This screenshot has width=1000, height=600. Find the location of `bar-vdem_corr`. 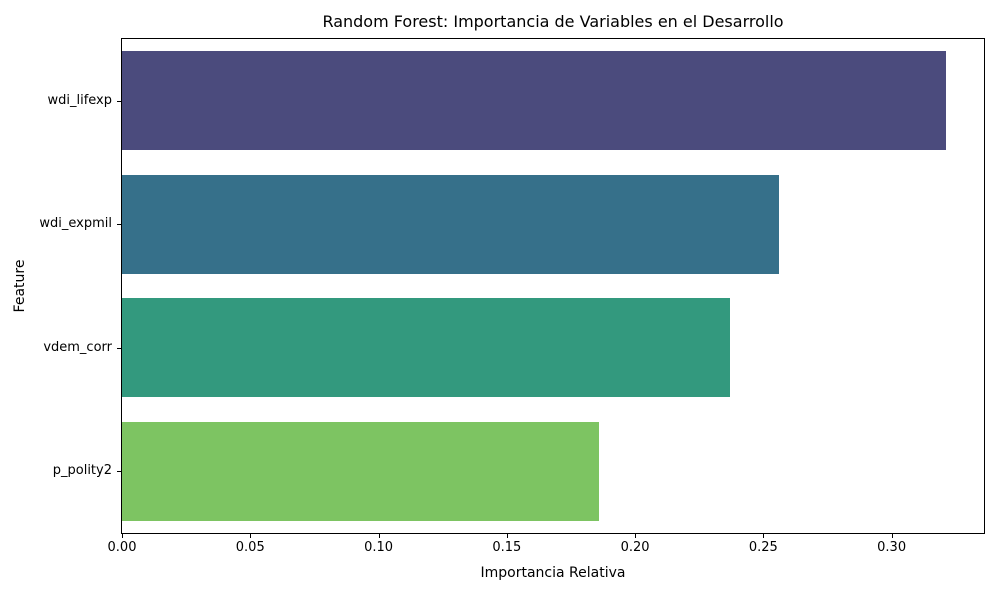

bar-vdem_corr is located at coordinates (426, 348).